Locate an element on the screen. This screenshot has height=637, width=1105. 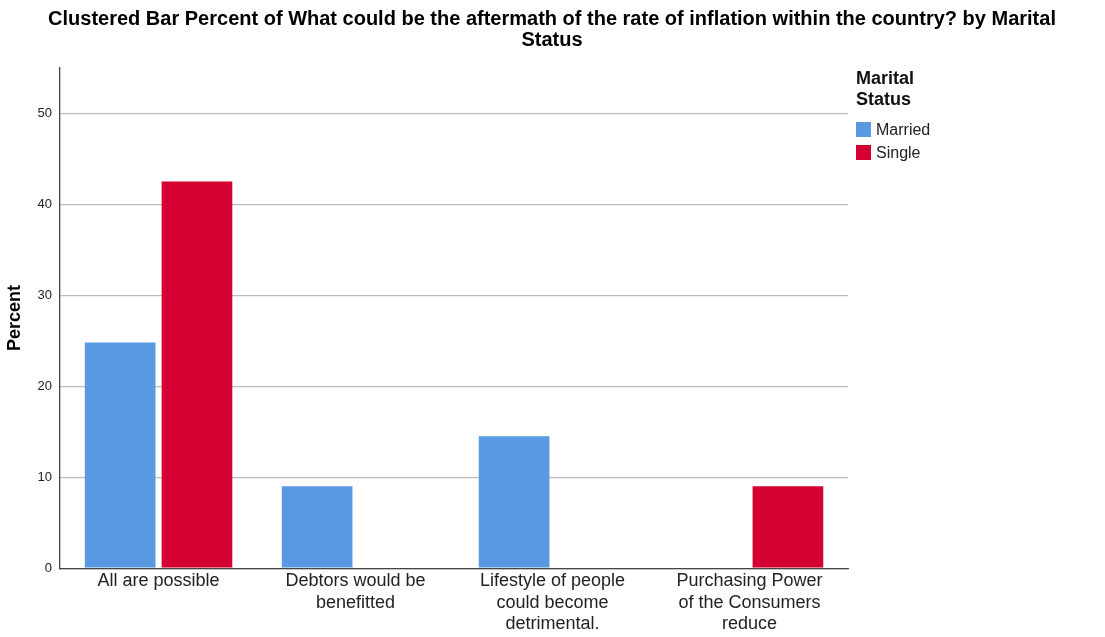
y-tick-label: 40 is located at coordinates (45, 203).